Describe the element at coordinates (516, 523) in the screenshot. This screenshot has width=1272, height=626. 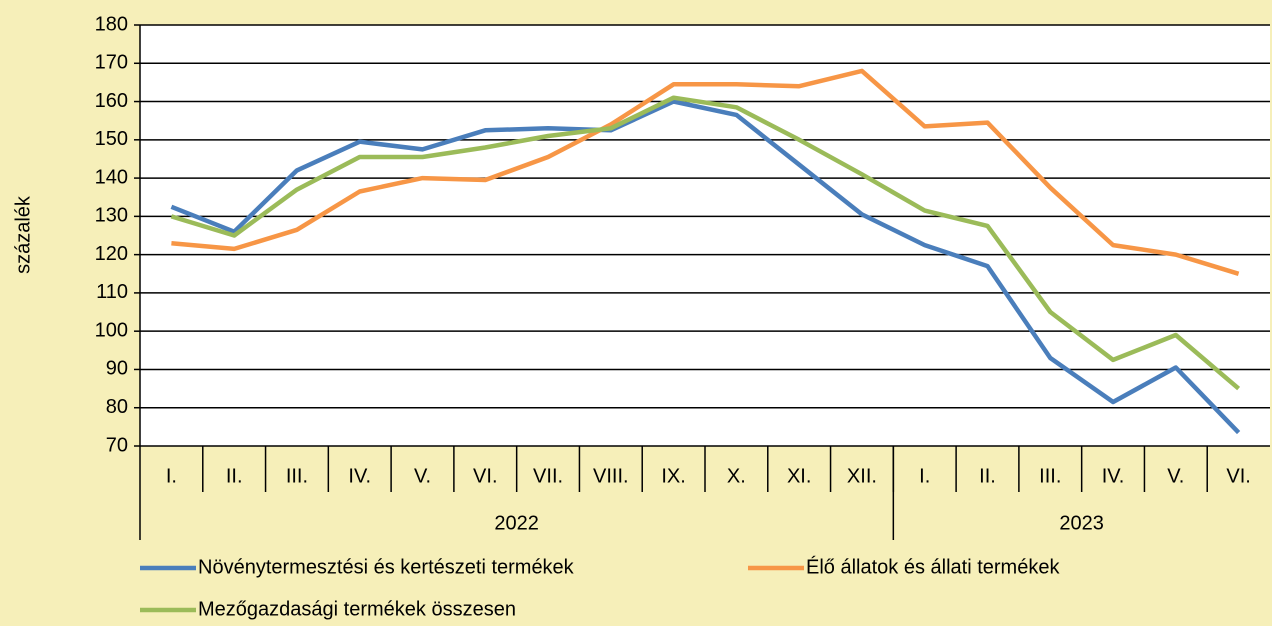
I see `group-label: 2022` at that location.